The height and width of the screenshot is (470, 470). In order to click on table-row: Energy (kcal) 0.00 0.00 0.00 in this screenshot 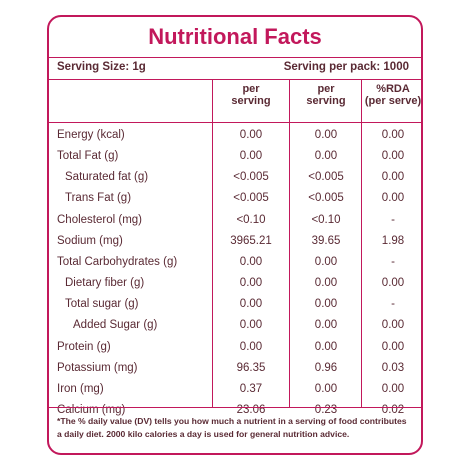, I will do `click(235, 136)`.